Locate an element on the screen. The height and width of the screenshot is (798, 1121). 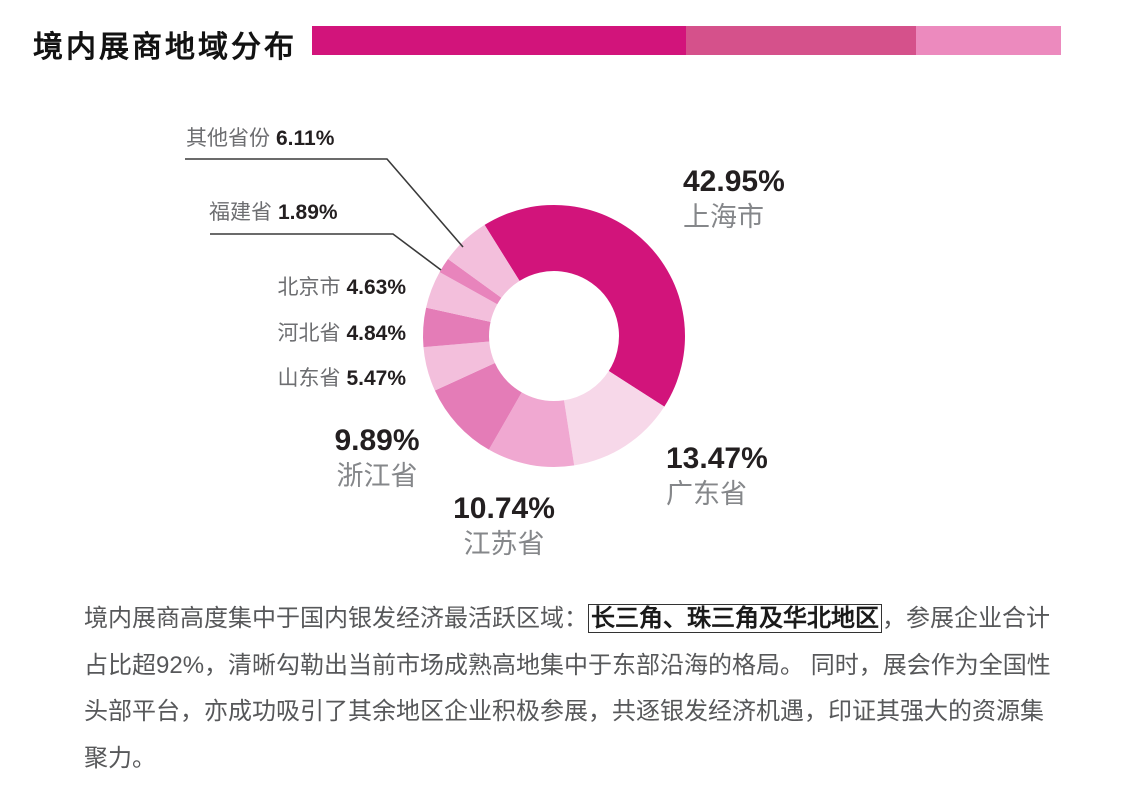
donut-segment-上海市 is located at coordinates (585, 305).